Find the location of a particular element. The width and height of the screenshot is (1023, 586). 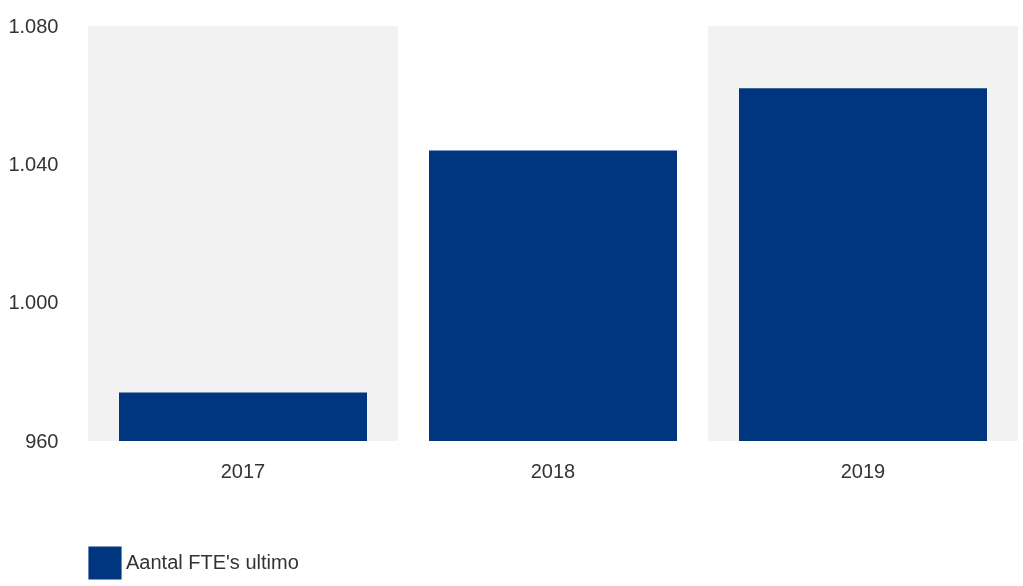

x-tick-label: 2018 is located at coordinates (553, 470).